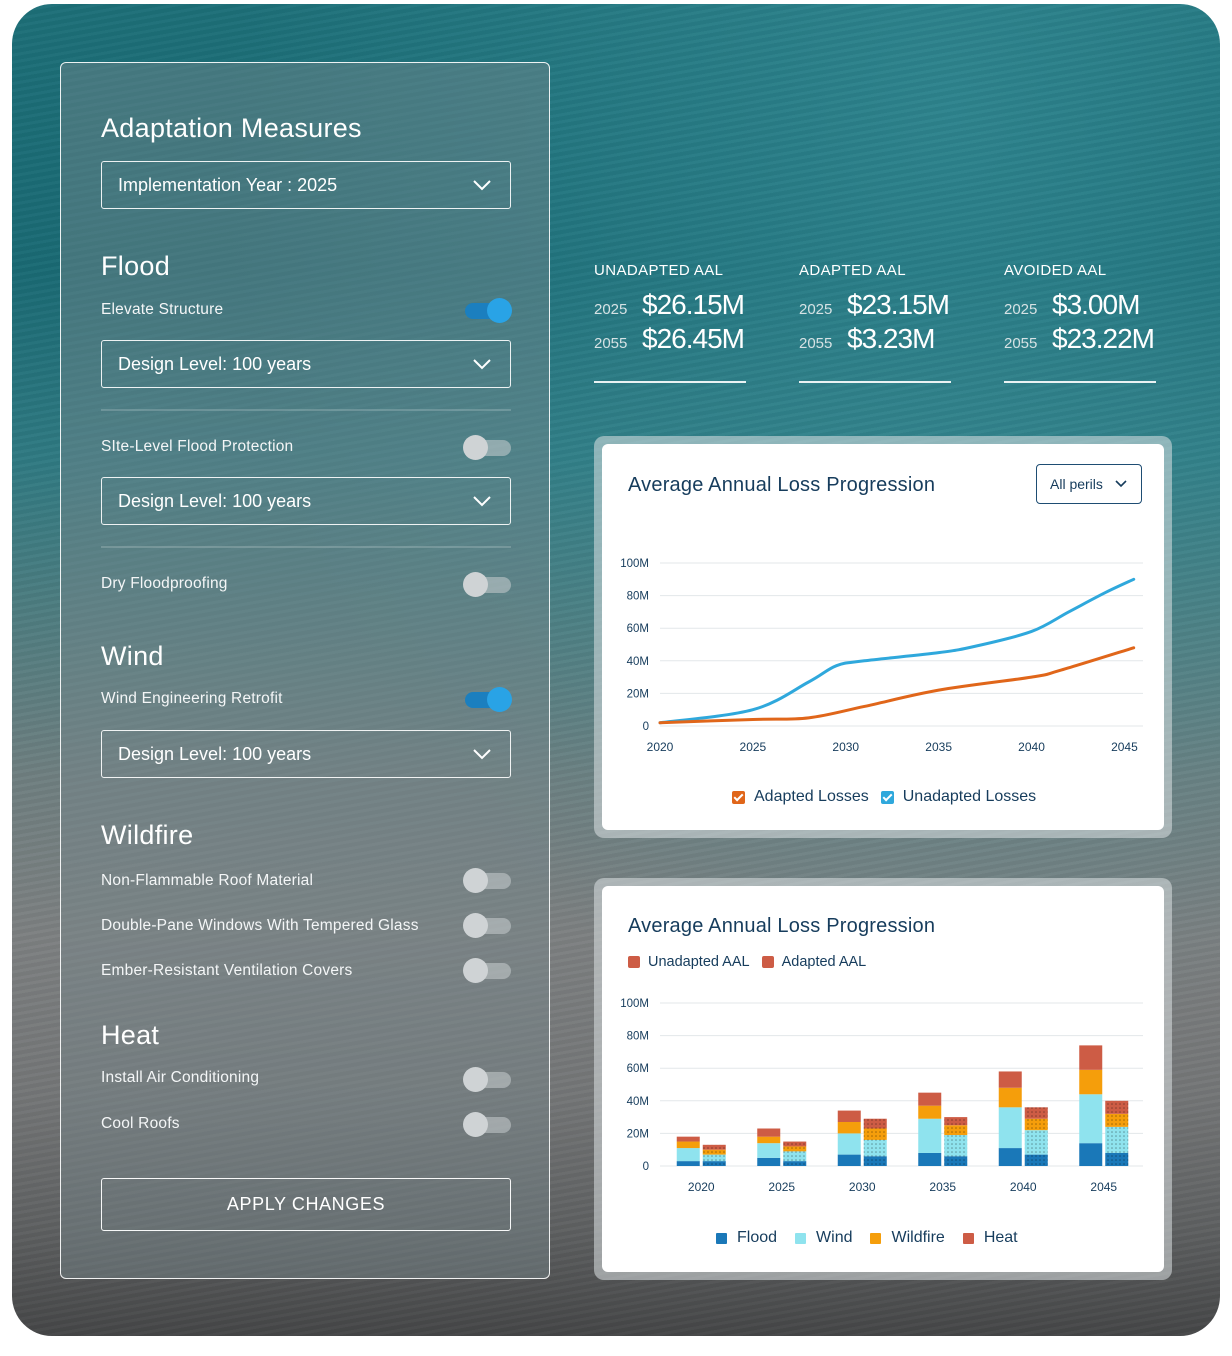  Describe the element at coordinates (1080, 382) in the screenshot. I see `kpi-underline` at that location.